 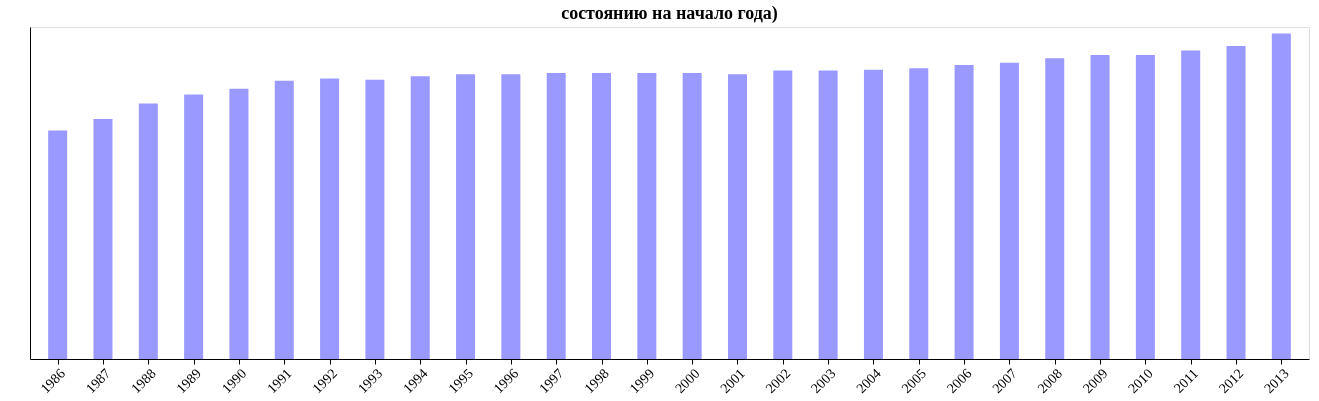 I want to click on chart-title: состоянию на начало года), so click(x=669, y=13).